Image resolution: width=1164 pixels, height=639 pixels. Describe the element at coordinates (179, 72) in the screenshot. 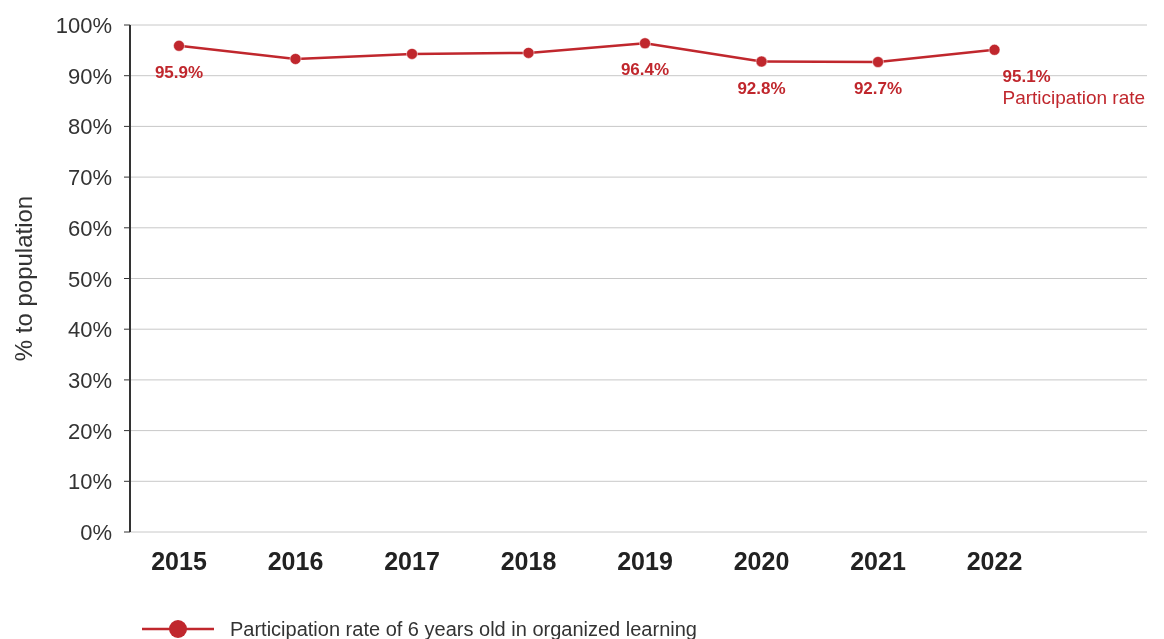

I see `data-label: 95.9%` at that location.